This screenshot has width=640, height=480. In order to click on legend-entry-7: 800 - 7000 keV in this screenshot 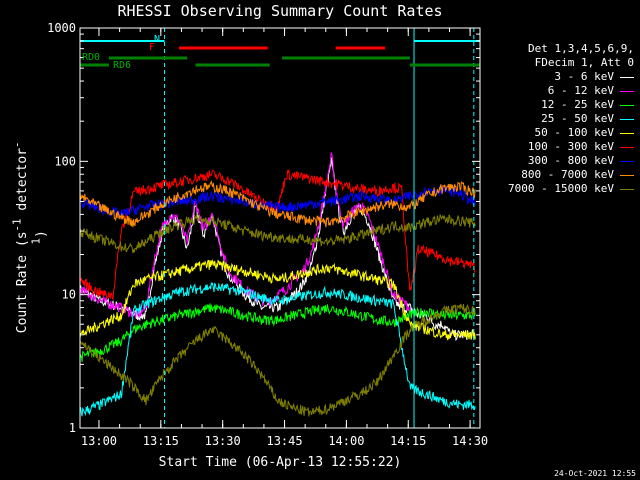, I will do `click(571, 175)`.